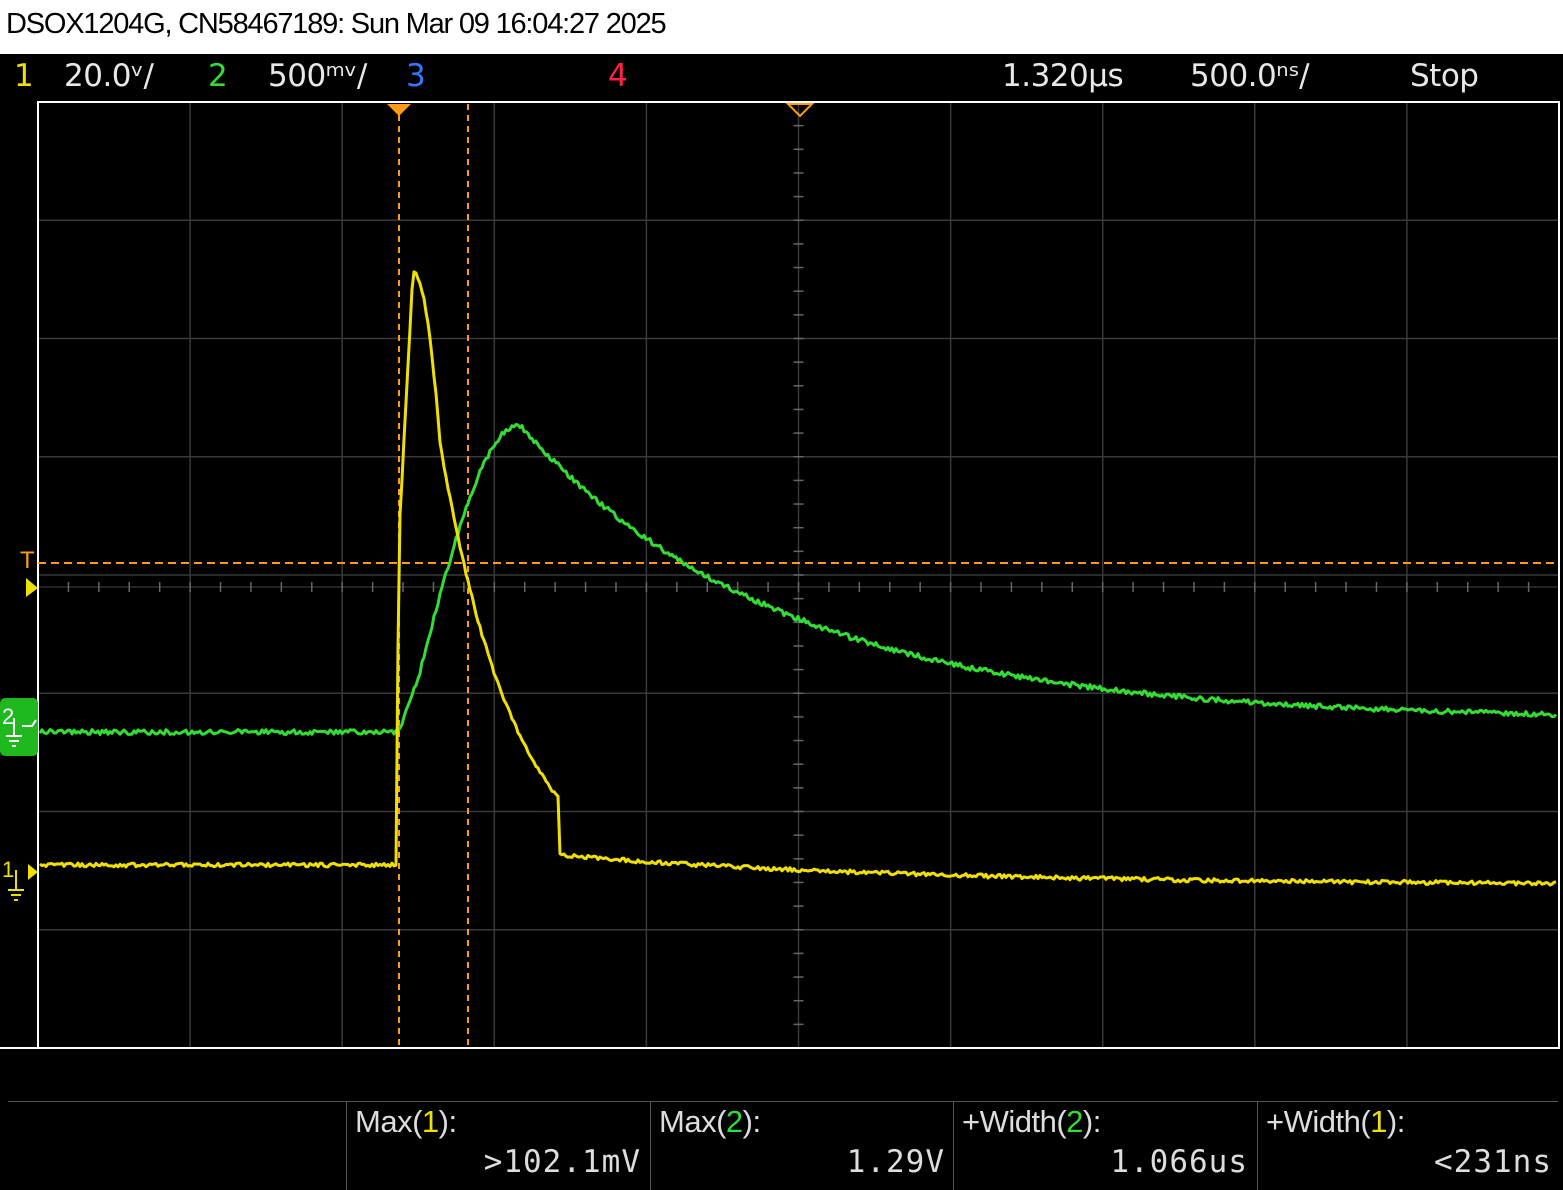 Image resolution: width=1563 pixels, height=1190 pixels. Describe the element at coordinates (217, 76) in the screenshot. I see `channel-2-label: 2` at that location.